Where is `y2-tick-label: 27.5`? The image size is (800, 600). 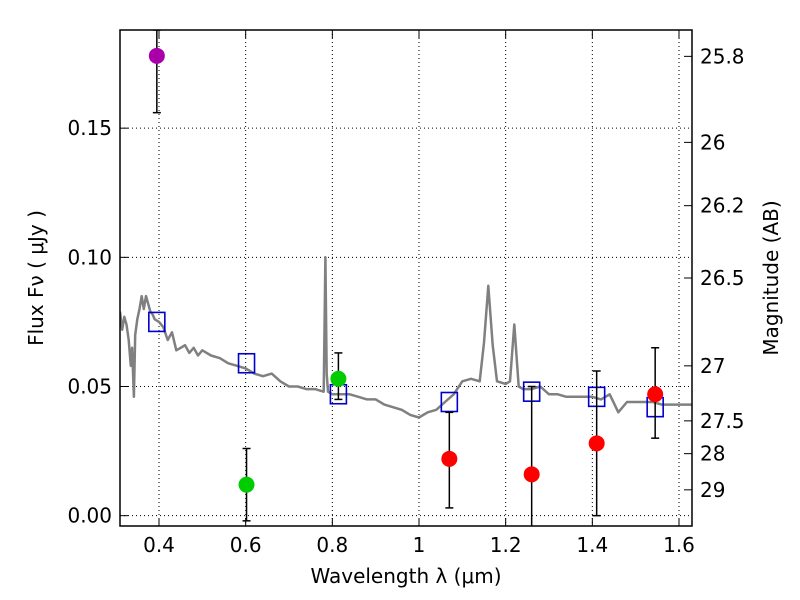 y2-tick-label: 27.5 is located at coordinates (722, 421).